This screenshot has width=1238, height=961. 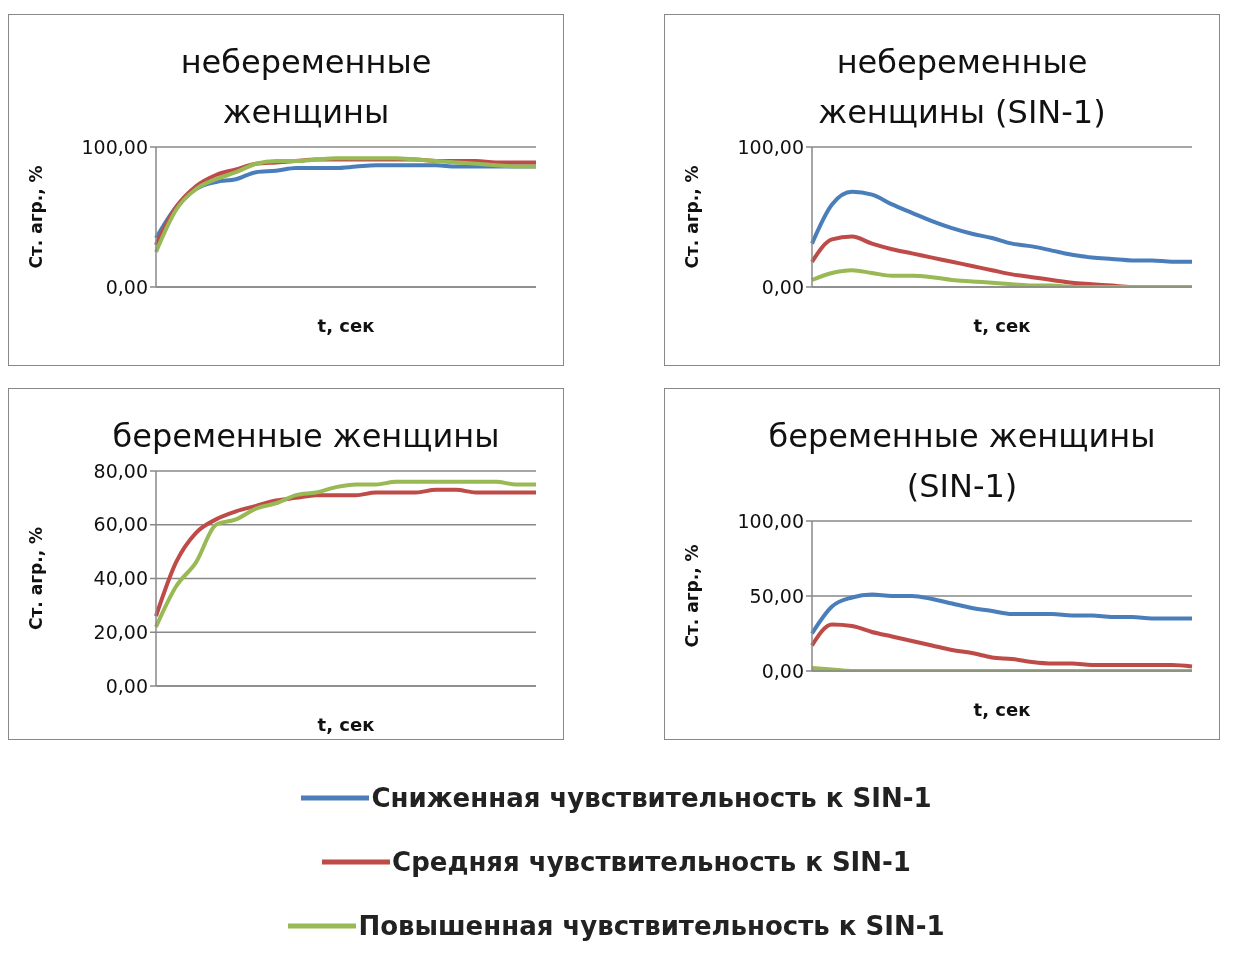 I want to click on chart-title: беременные женщины, so click(x=306, y=436).